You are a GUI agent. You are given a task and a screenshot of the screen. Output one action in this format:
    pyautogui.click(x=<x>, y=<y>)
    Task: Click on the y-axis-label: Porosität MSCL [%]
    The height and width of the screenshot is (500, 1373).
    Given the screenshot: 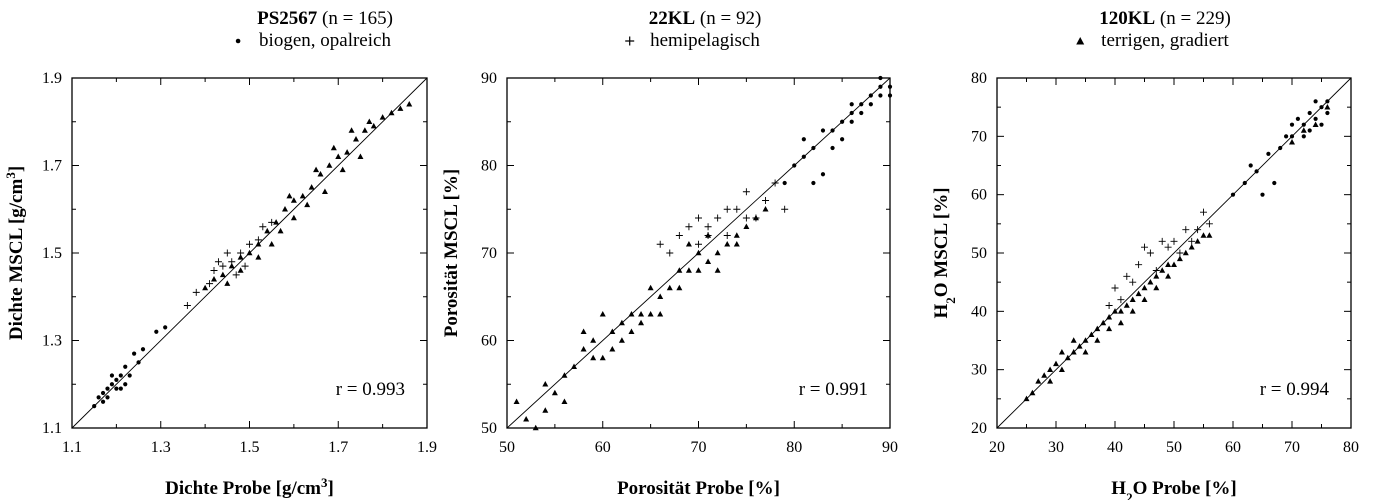 What is the action you would take?
    pyautogui.click(x=451, y=253)
    